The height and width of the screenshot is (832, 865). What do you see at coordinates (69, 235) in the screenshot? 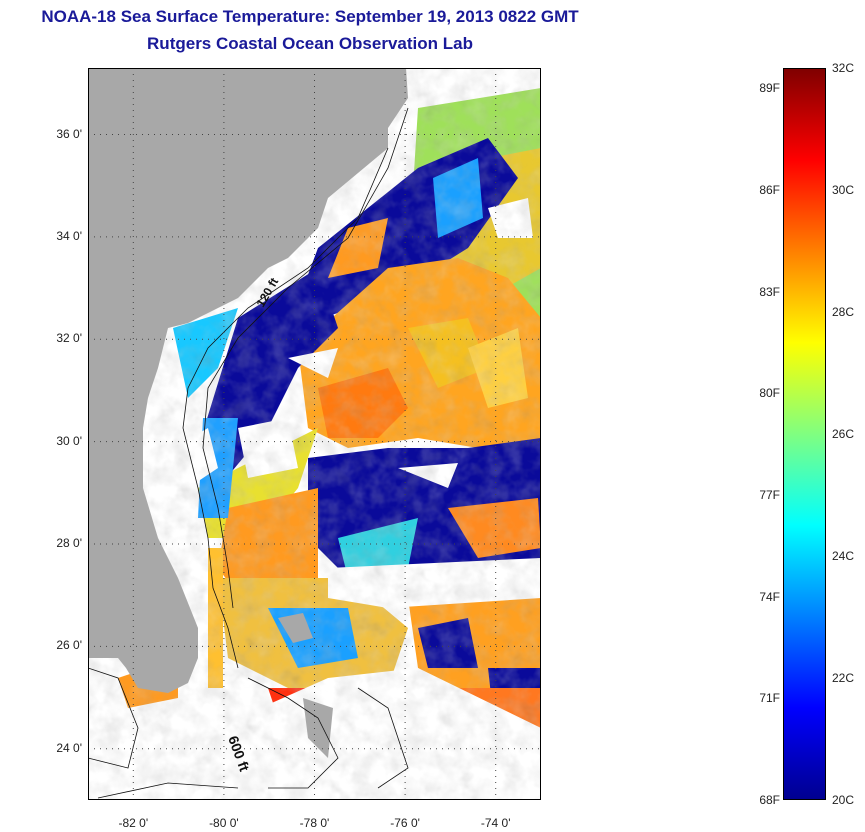
I see `lat-tick-label: 34 0'` at bounding box center [69, 235].